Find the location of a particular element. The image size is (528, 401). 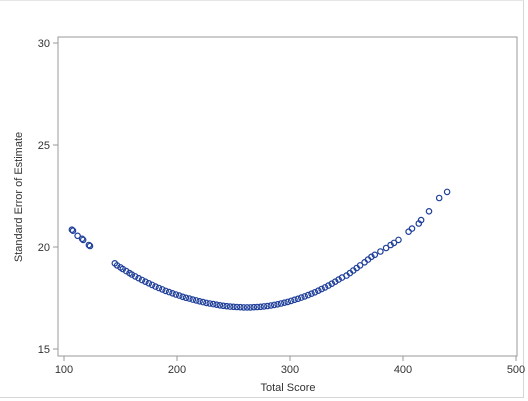

x-tick-label: 500 is located at coordinates (516, 370).